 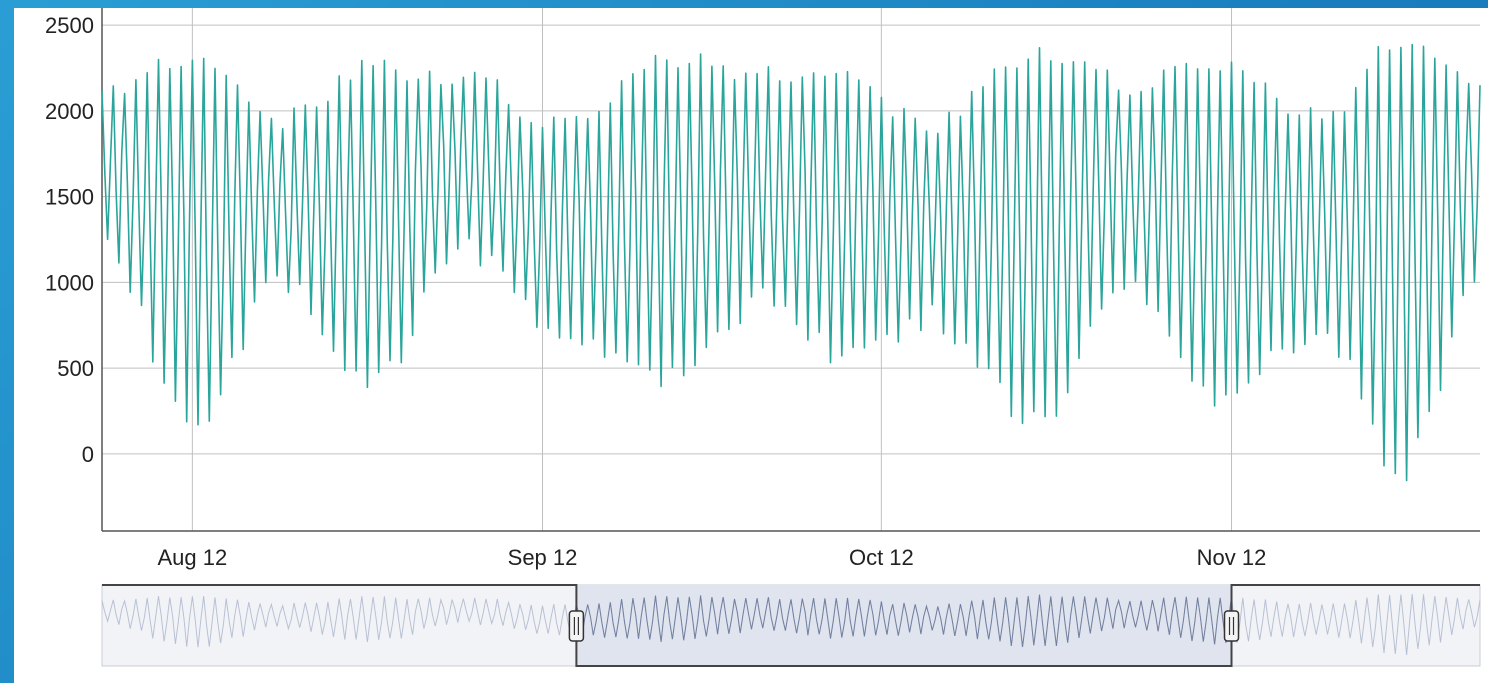 I want to click on navigator-series-selected, so click(x=904, y=621).